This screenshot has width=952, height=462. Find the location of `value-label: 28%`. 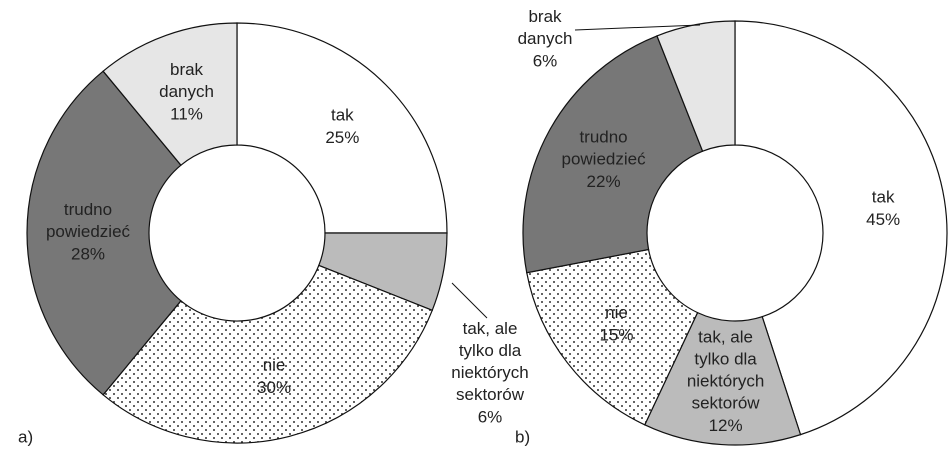

value-label: 28% is located at coordinates (88, 253).